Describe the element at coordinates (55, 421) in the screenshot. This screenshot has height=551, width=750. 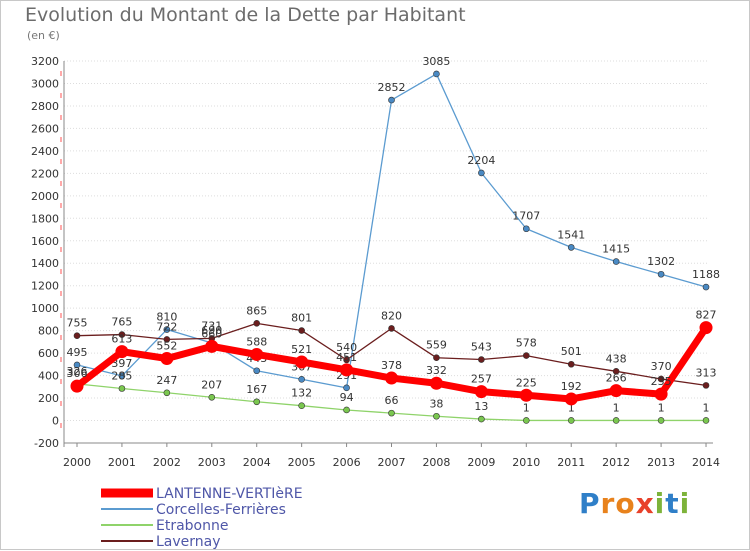
I see `y-tick-label: 0` at that location.